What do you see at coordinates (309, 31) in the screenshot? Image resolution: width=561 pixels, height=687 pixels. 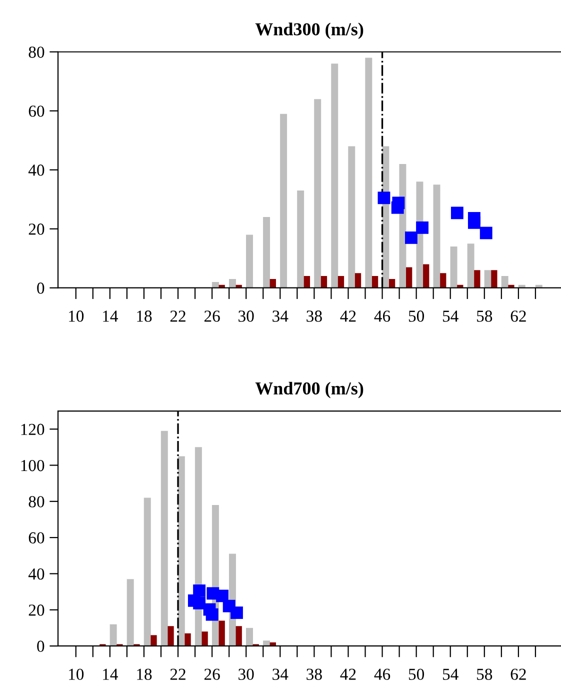 I see `chart-title: Wnd300 (m/s)` at bounding box center [309, 31].